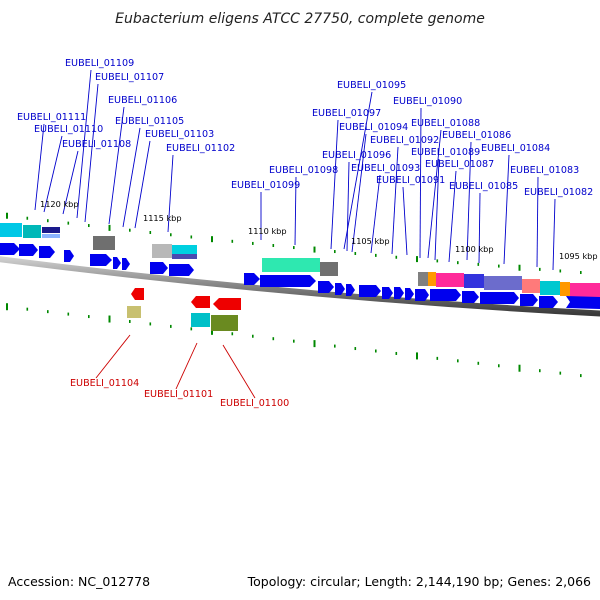 The image size is (600, 600). I want to click on inner-tick-dots, so click(294, 340).